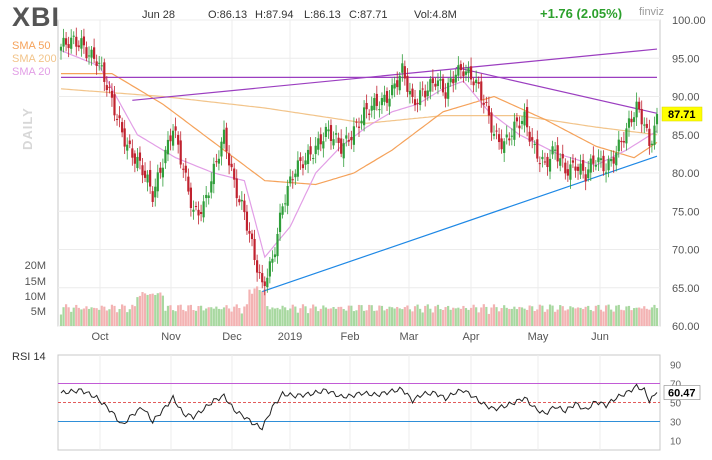 This screenshot has width=712, height=460. What do you see at coordinates (274, 15) in the screenshot?
I see `quote-high: H:87.94` at bounding box center [274, 15].